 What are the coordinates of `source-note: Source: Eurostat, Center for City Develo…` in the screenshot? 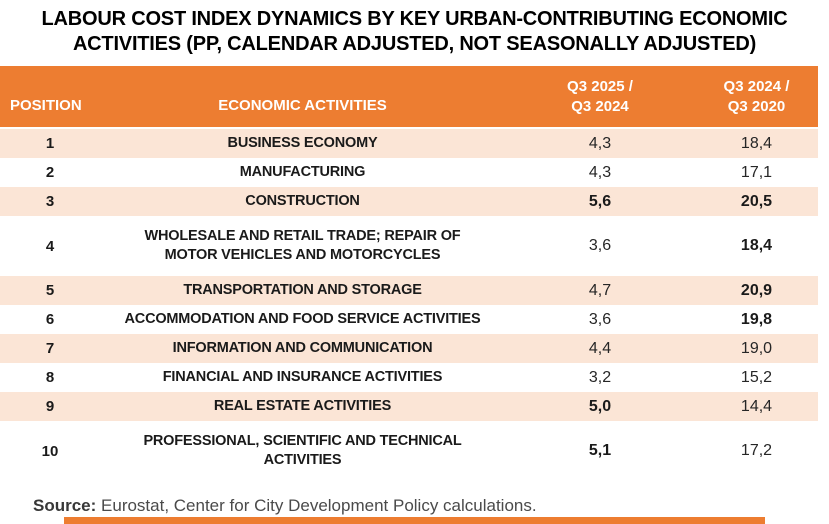 It's located at (431, 506).